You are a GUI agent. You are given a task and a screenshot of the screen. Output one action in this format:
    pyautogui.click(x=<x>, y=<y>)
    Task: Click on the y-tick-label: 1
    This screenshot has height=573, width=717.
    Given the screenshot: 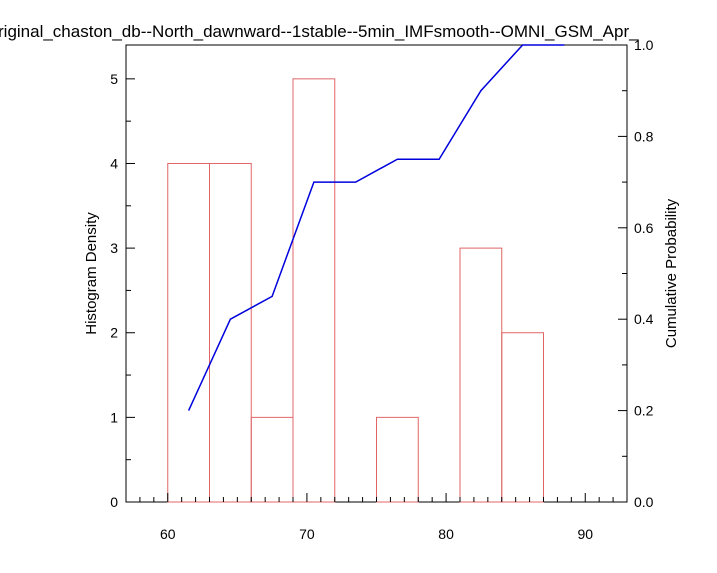 What is the action you would take?
    pyautogui.click(x=114, y=417)
    